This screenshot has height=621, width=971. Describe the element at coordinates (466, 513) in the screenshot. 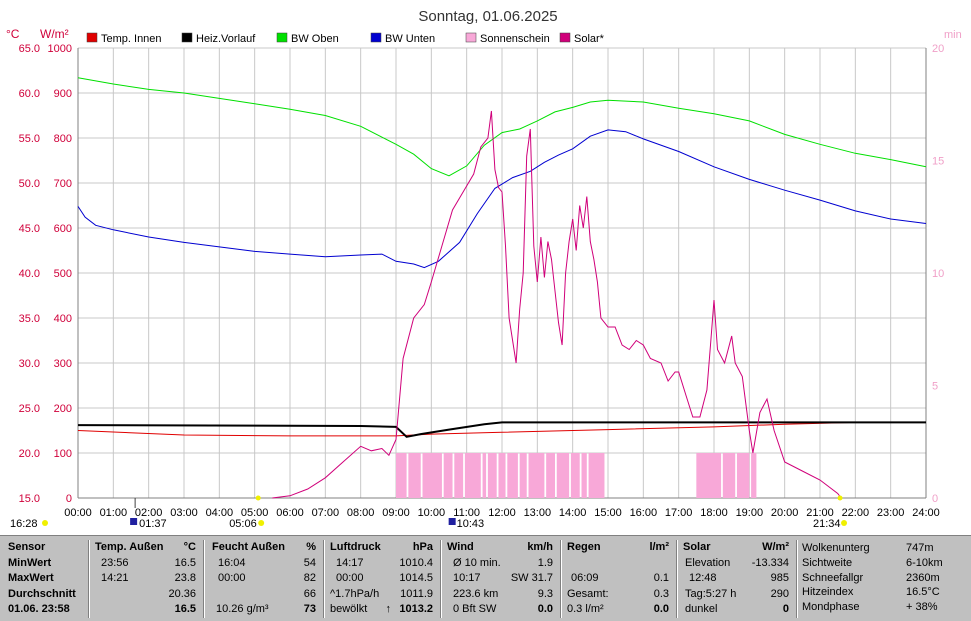

I see `x-tick-label: 11:00` at that location.